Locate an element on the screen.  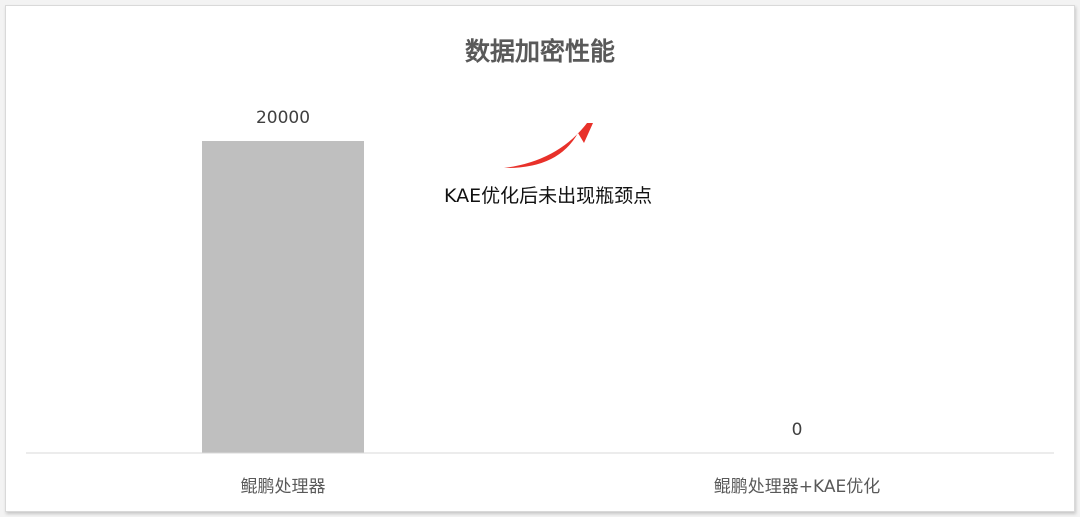
data-label-1: 0 is located at coordinates (797, 430).